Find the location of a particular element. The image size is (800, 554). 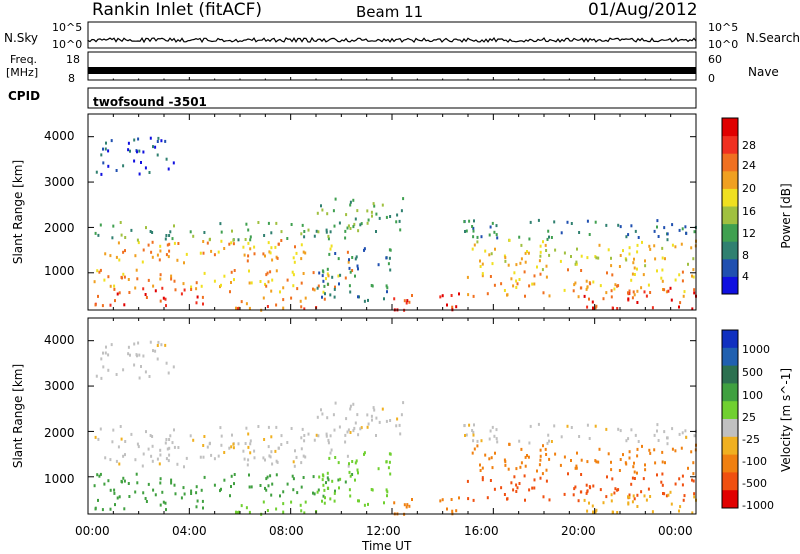

velocity-colorbar-frame is located at coordinates (730, 419).